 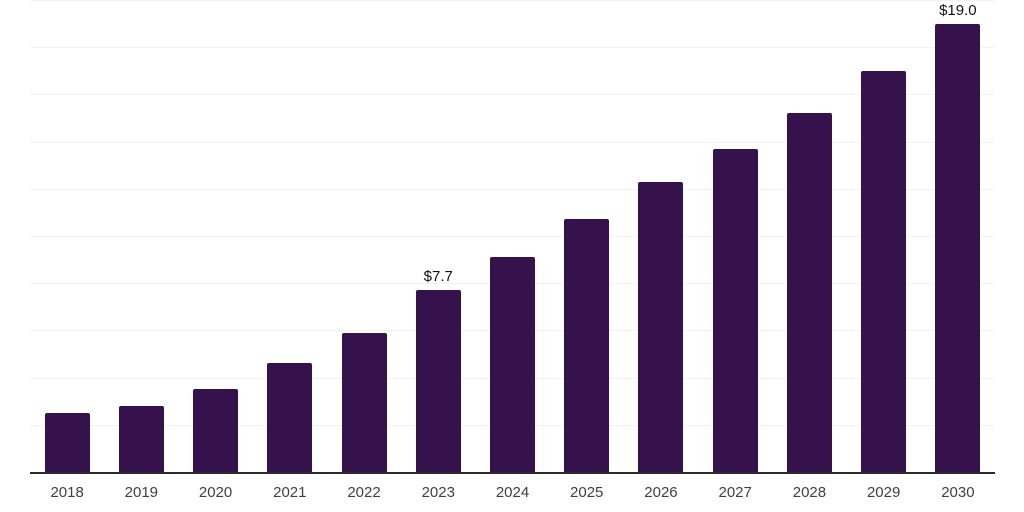 What do you see at coordinates (364, 402) in the screenshot?
I see `bar-2022` at bounding box center [364, 402].